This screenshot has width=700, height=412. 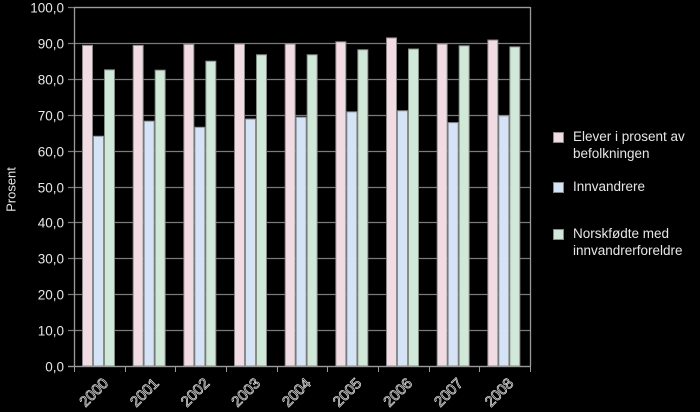 What do you see at coordinates (626, 145) in the screenshot?
I see `legend-item-elever: Elever i prosent av befolkningen` at bounding box center [626, 145].